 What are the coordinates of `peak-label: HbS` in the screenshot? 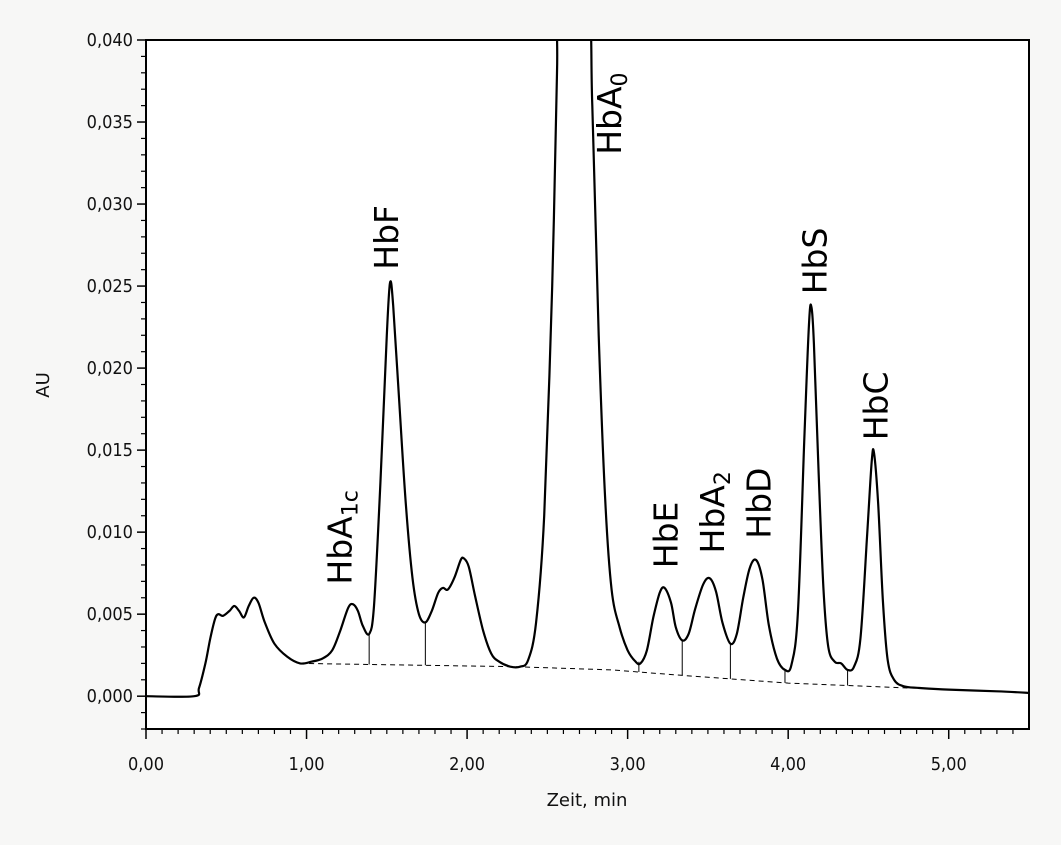 It's located at (815, 261).